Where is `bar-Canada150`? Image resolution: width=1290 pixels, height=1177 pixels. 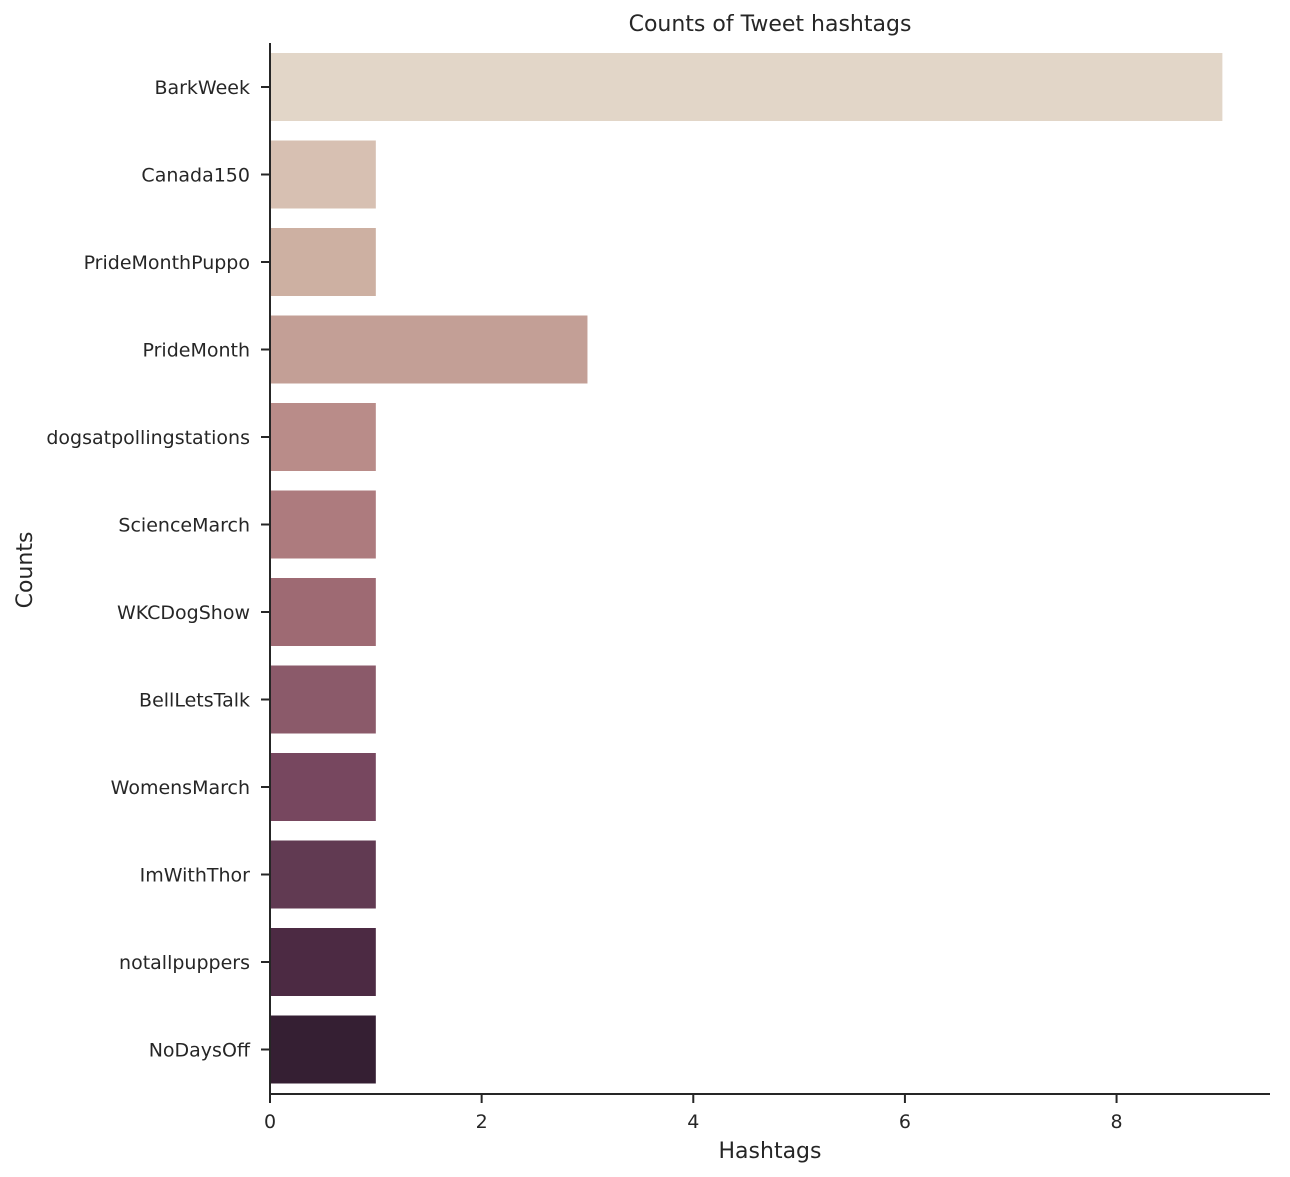
bar-Canada150 is located at coordinates (323, 174).